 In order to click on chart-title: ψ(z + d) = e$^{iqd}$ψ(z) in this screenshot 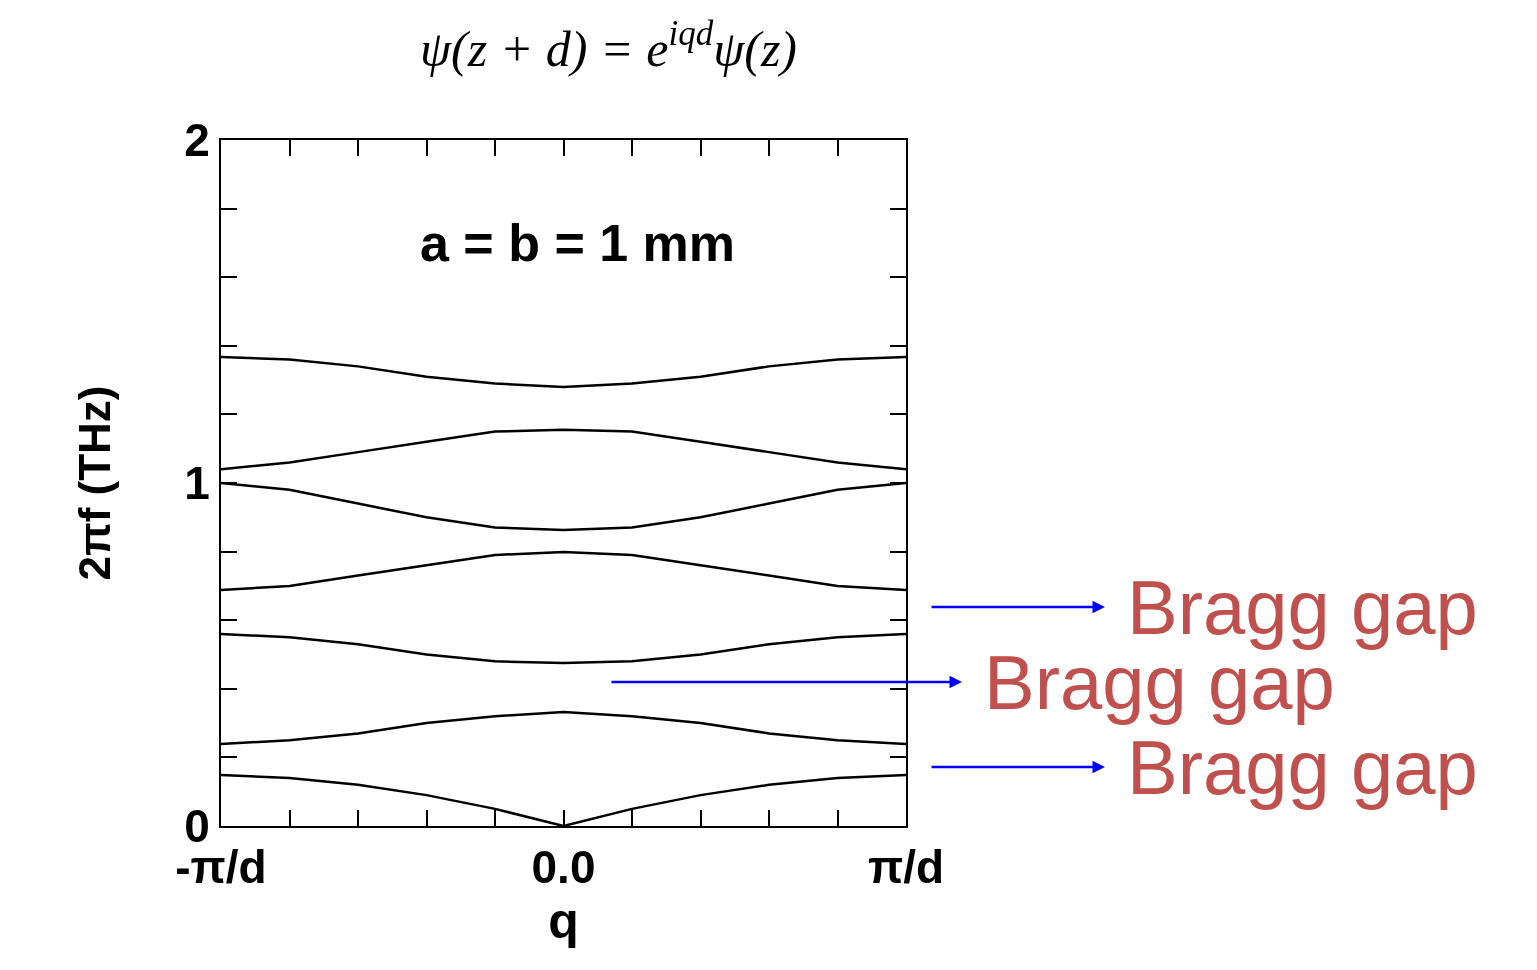, I will do `click(608, 45)`.